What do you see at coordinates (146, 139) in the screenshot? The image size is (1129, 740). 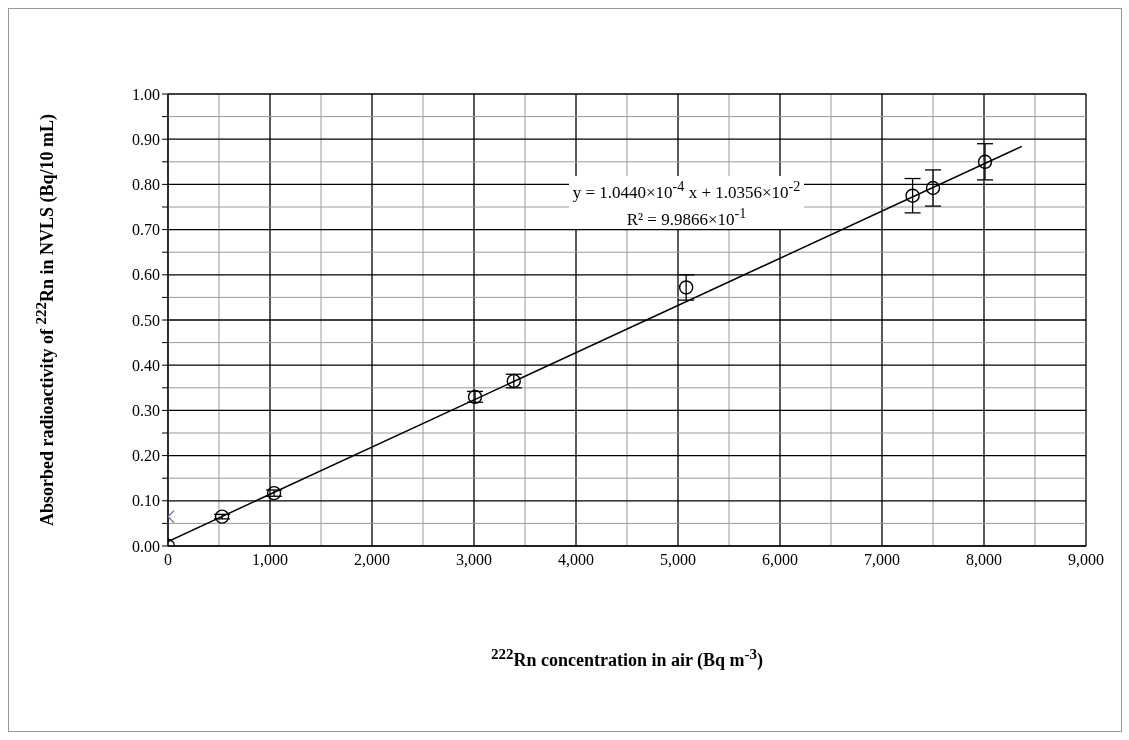 I see `y-tick-label: 0.90` at bounding box center [146, 139].